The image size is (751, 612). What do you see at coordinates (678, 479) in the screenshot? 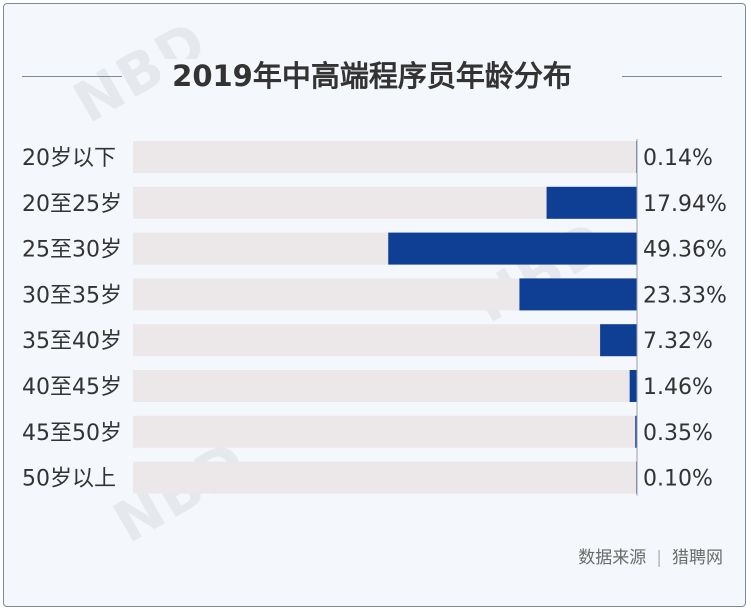
I see `value-label: 0.10%` at bounding box center [678, 479].